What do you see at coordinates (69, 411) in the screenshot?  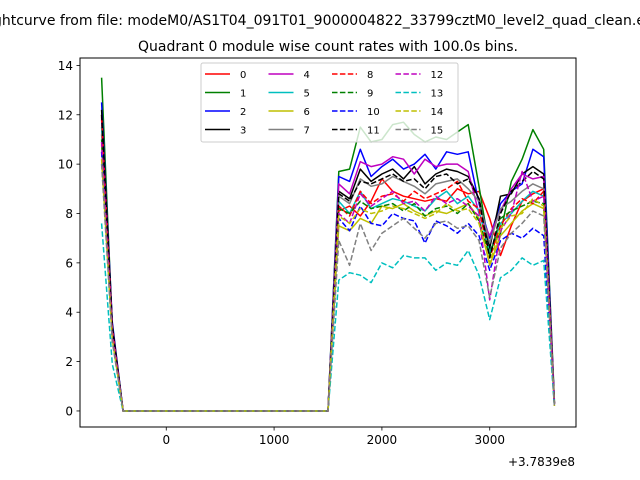 I see `y-tick-label: 0` at bounding box center [69, 411].